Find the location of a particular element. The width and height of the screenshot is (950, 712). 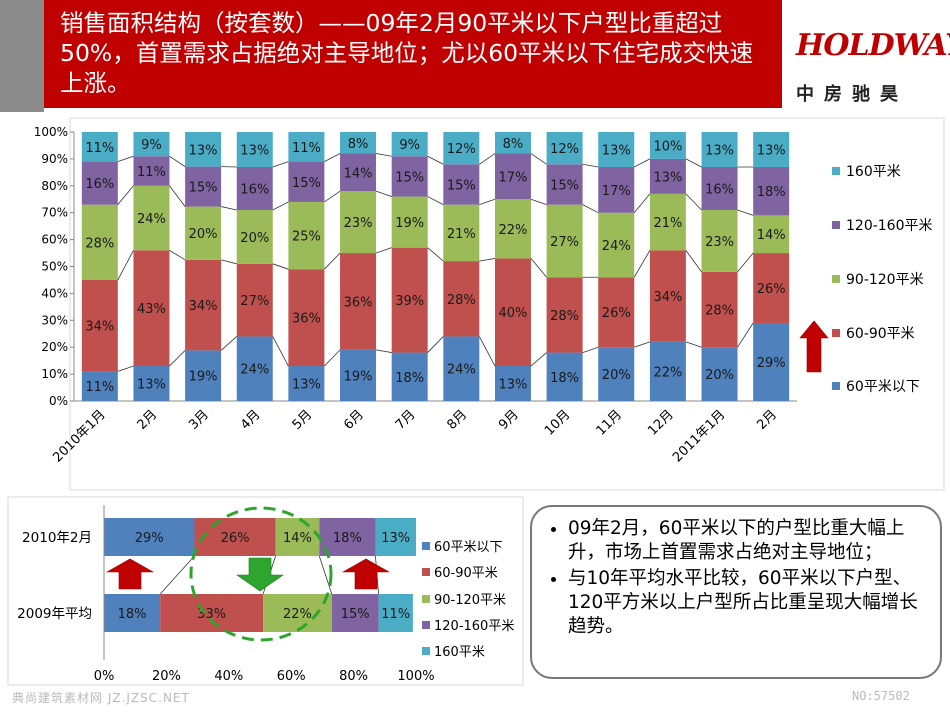

y-tick-label: 90% is located at coordinates (54, 159).